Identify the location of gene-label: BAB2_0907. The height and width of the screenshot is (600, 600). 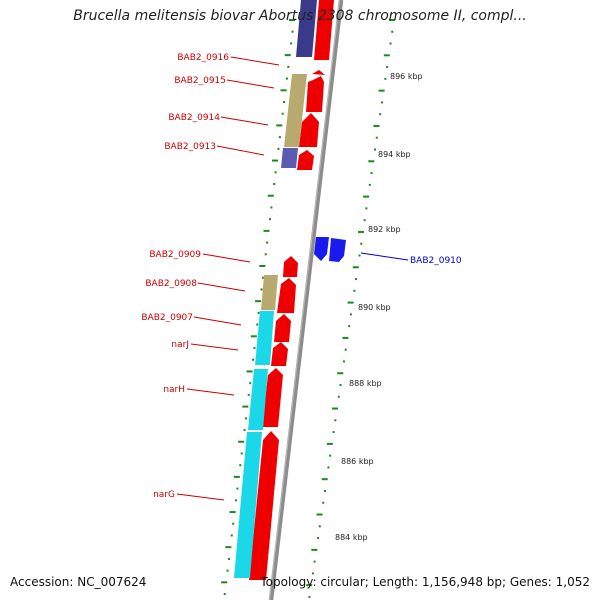
(167, 318).